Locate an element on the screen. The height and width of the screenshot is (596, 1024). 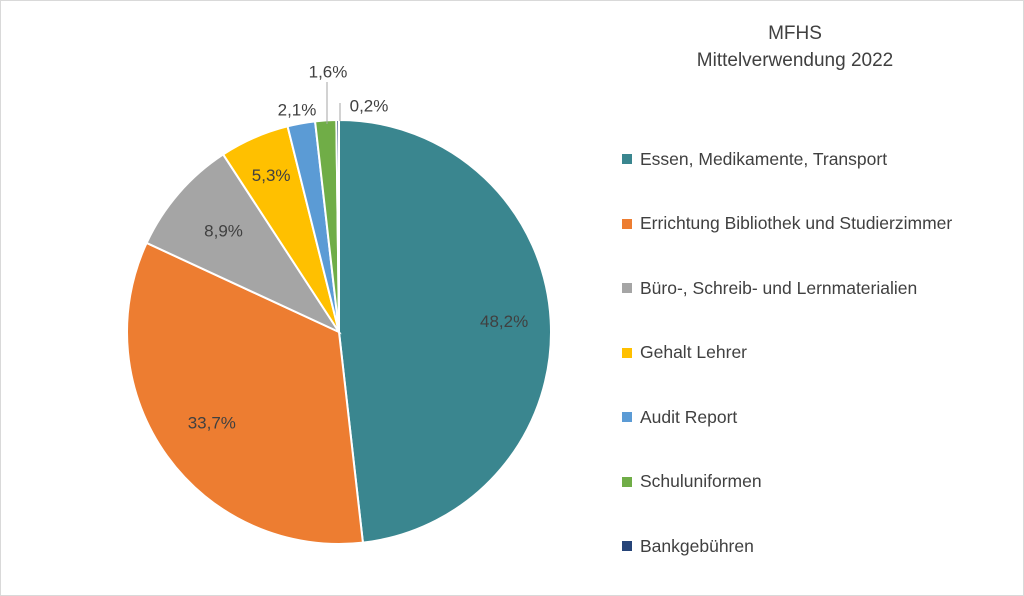
legend-label: Audit Report is located at coordinates (689, 416).